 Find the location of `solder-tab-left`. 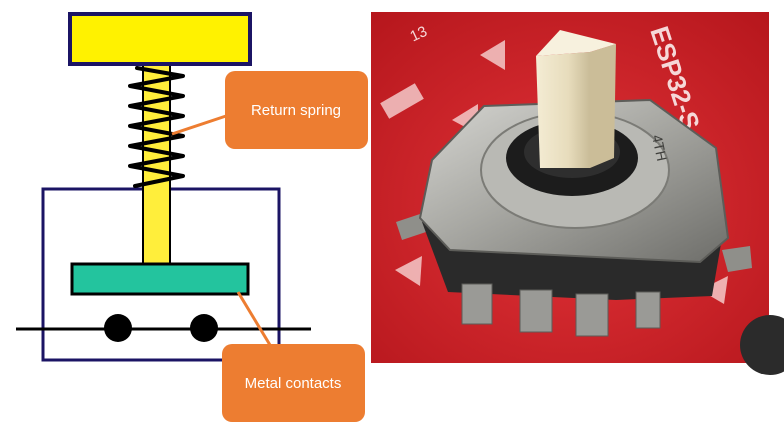

solder-tab-left is located at coordinates (411, 227).